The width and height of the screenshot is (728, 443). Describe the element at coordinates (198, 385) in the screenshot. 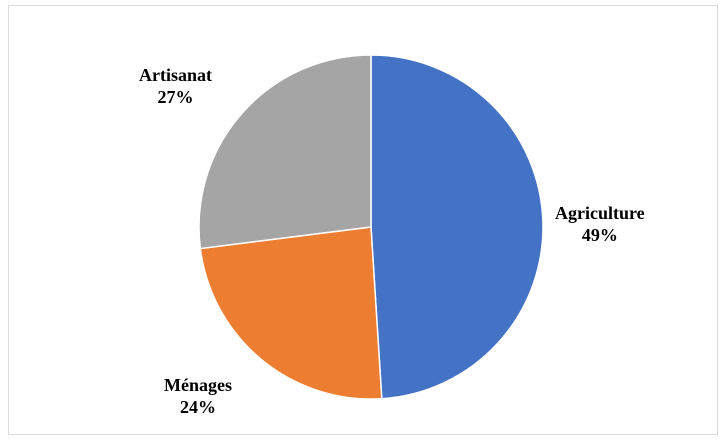

I see `slice-label-menages-name: Ménages` at that location.